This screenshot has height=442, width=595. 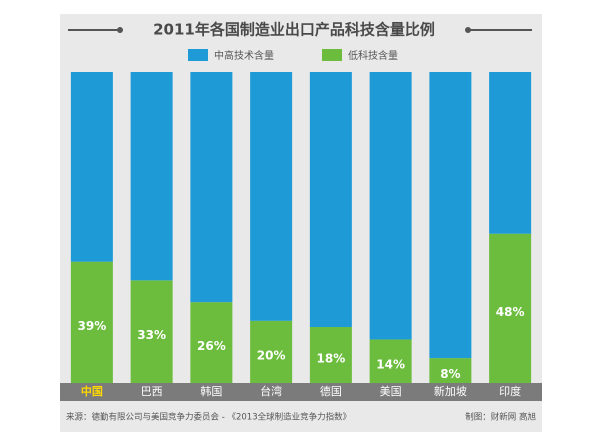 I want to click on x-tick-label: 新加坡, so click(x=450, y=391).